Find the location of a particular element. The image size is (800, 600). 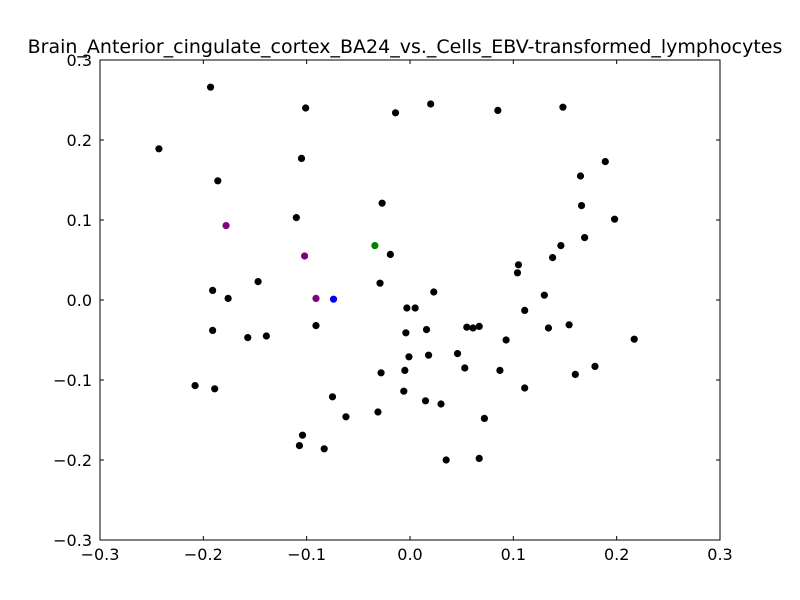

y-axis-tick-labels: −0.3 −0.2 −0.1 0.0 0.1 0.2 0.3 is located at coordinates (72, 300).